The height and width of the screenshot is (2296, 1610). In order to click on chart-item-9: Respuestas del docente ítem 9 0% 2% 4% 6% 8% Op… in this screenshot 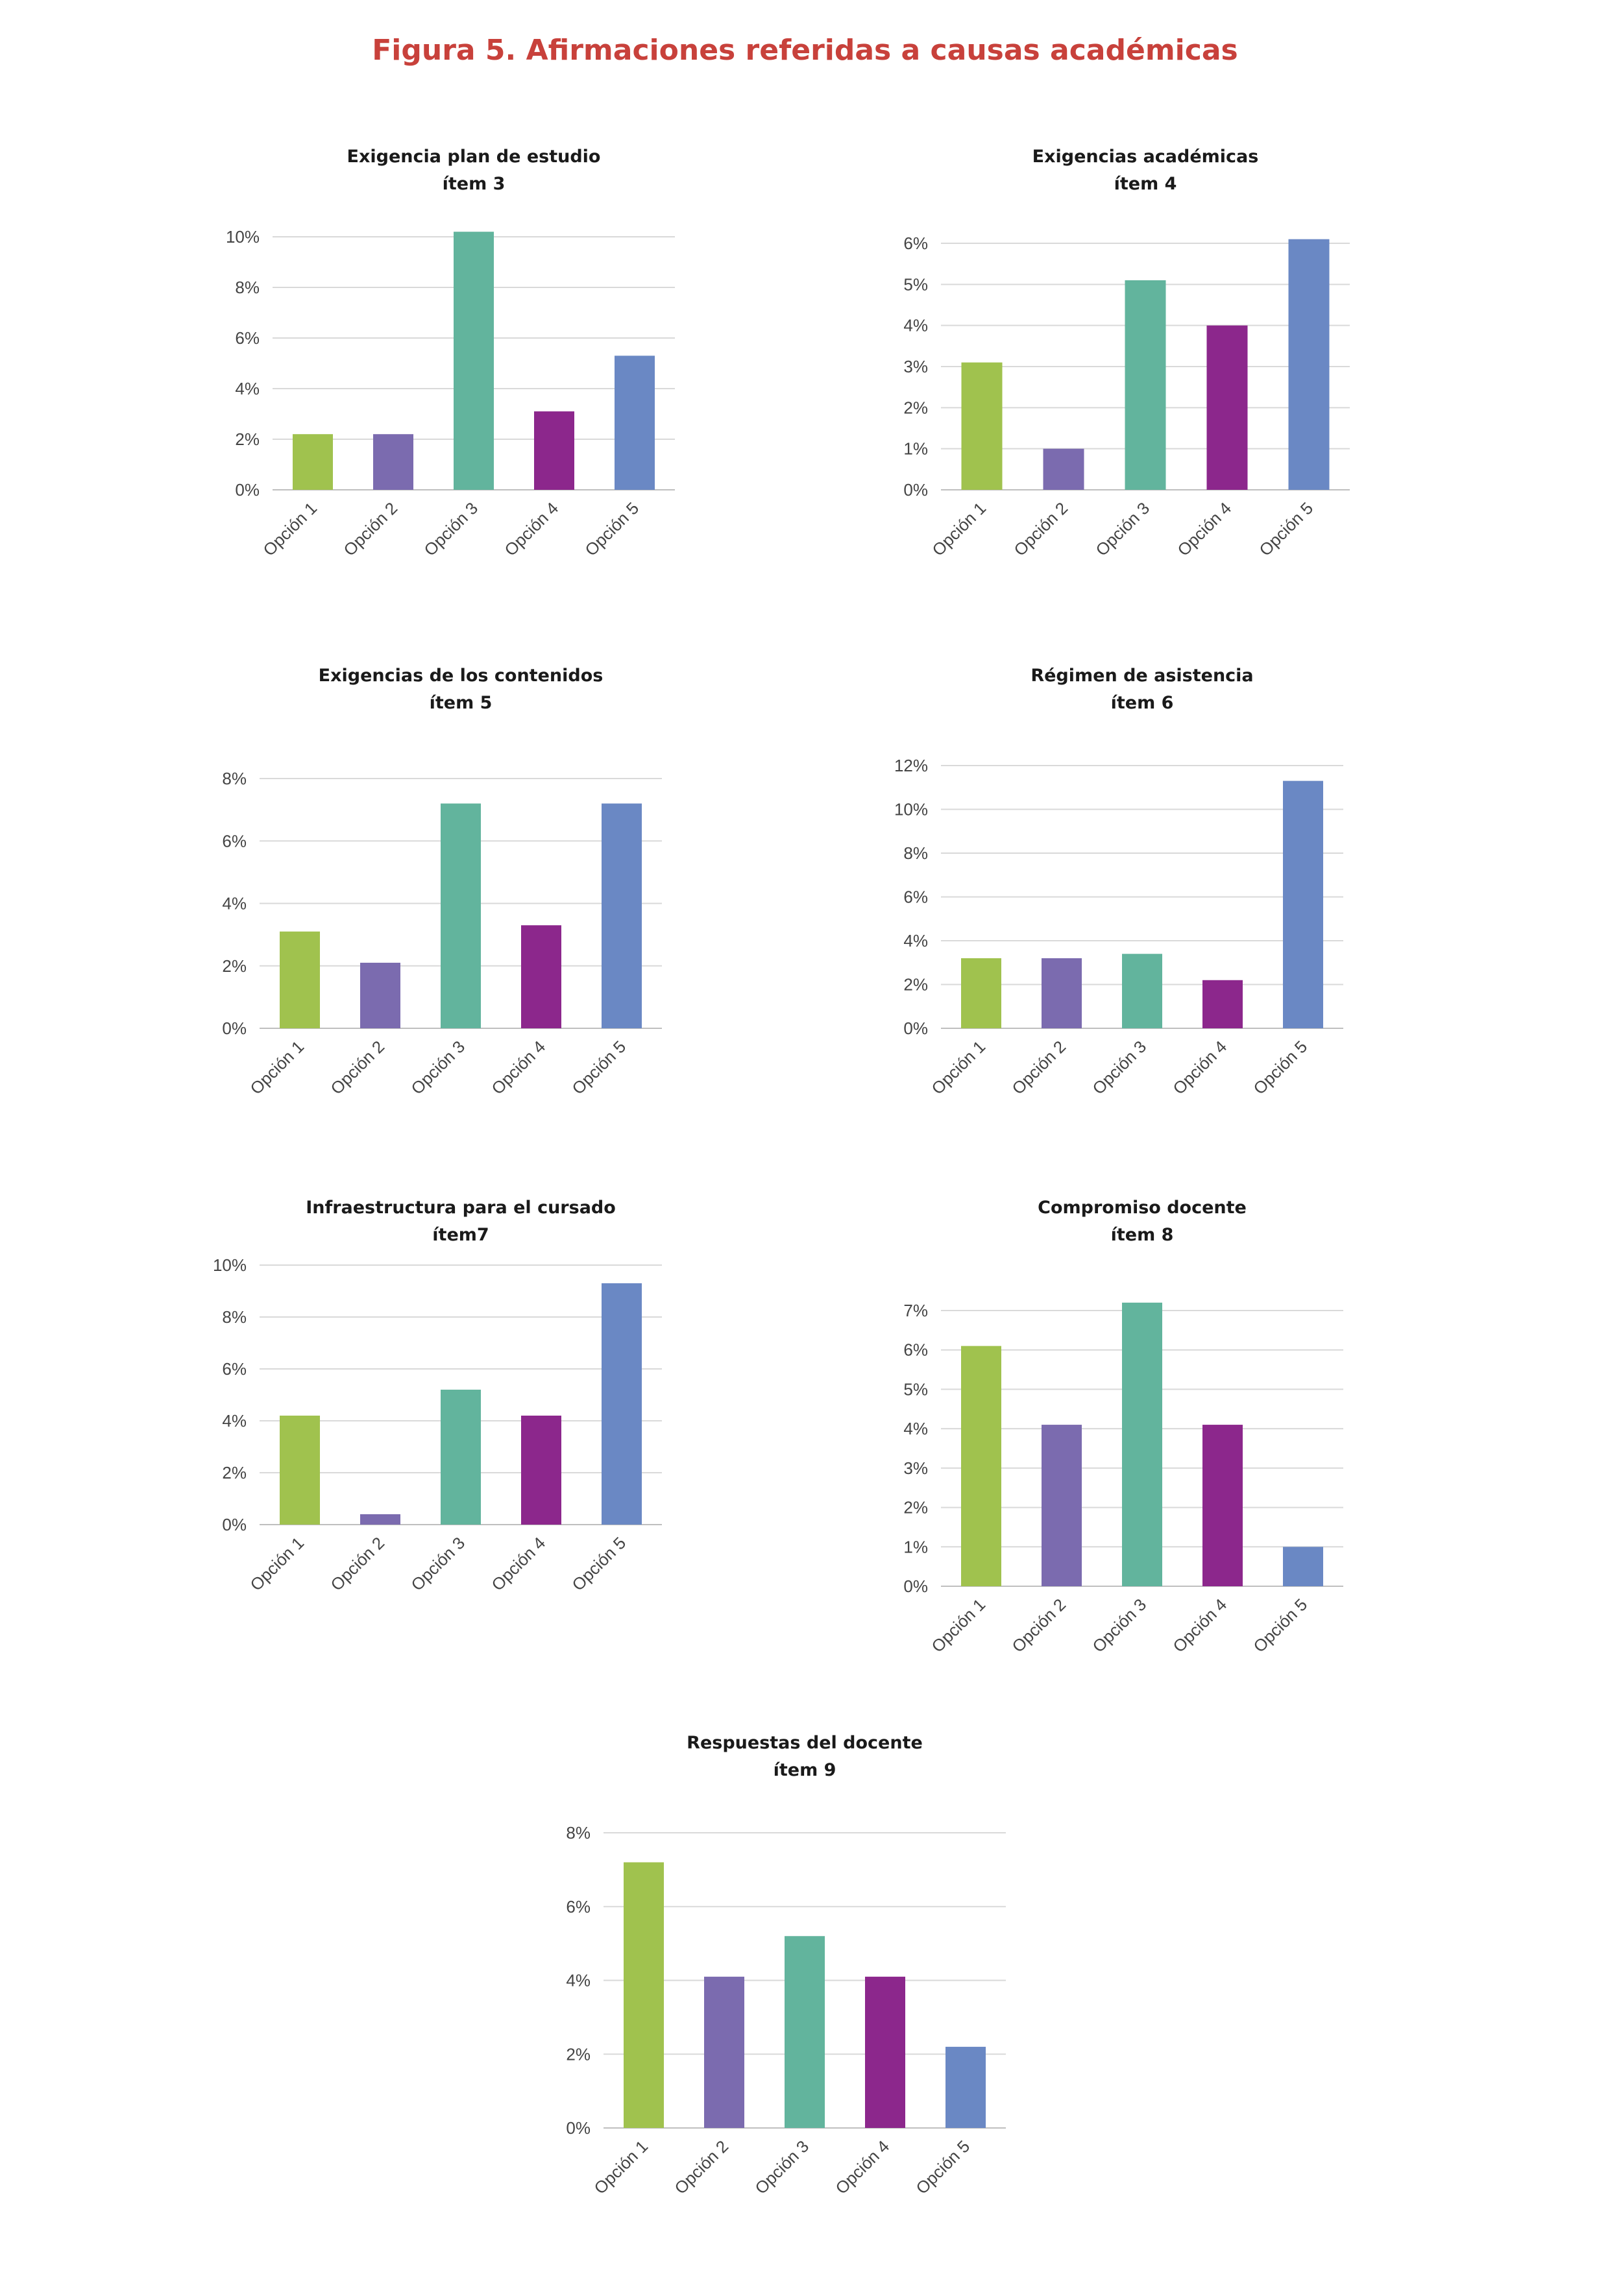, I will do `click(789, 1975)`.